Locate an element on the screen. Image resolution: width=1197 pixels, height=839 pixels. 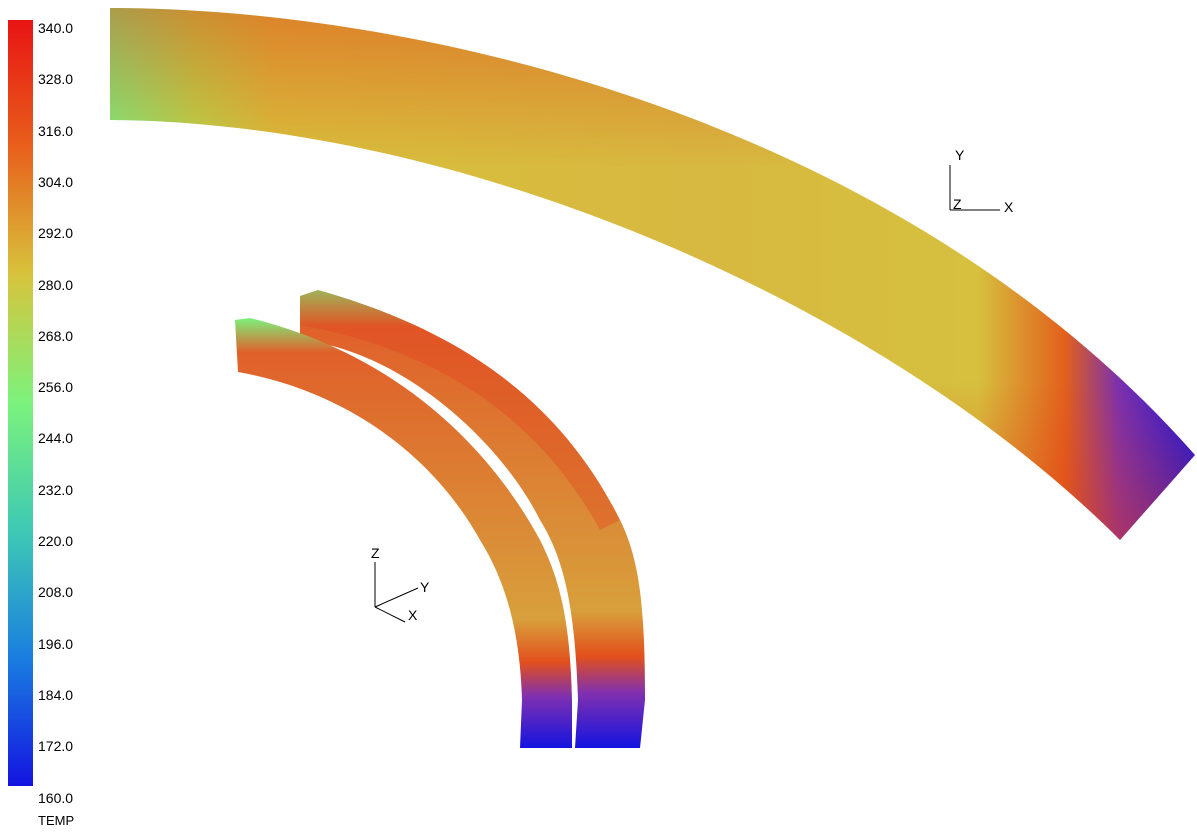
legend-tick: 256.0 is located at coordinates (56, 387).